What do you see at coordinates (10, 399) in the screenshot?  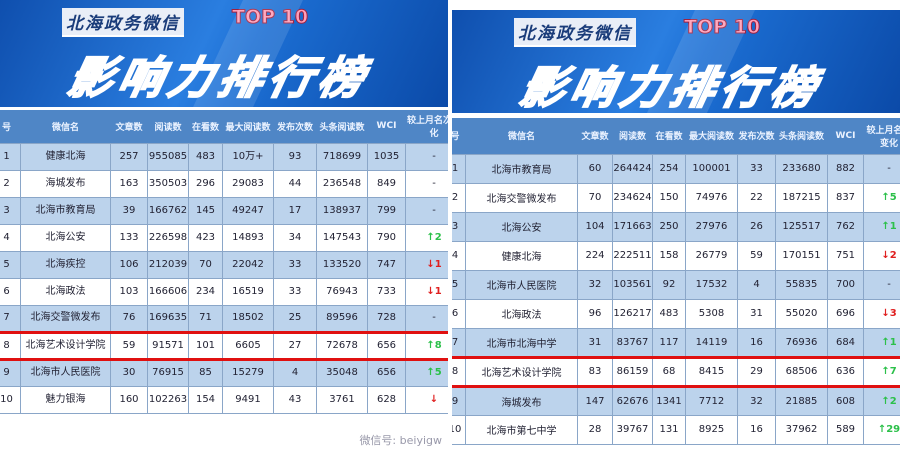 I see `cell-rank: 10` at bounding box center [10, 399].